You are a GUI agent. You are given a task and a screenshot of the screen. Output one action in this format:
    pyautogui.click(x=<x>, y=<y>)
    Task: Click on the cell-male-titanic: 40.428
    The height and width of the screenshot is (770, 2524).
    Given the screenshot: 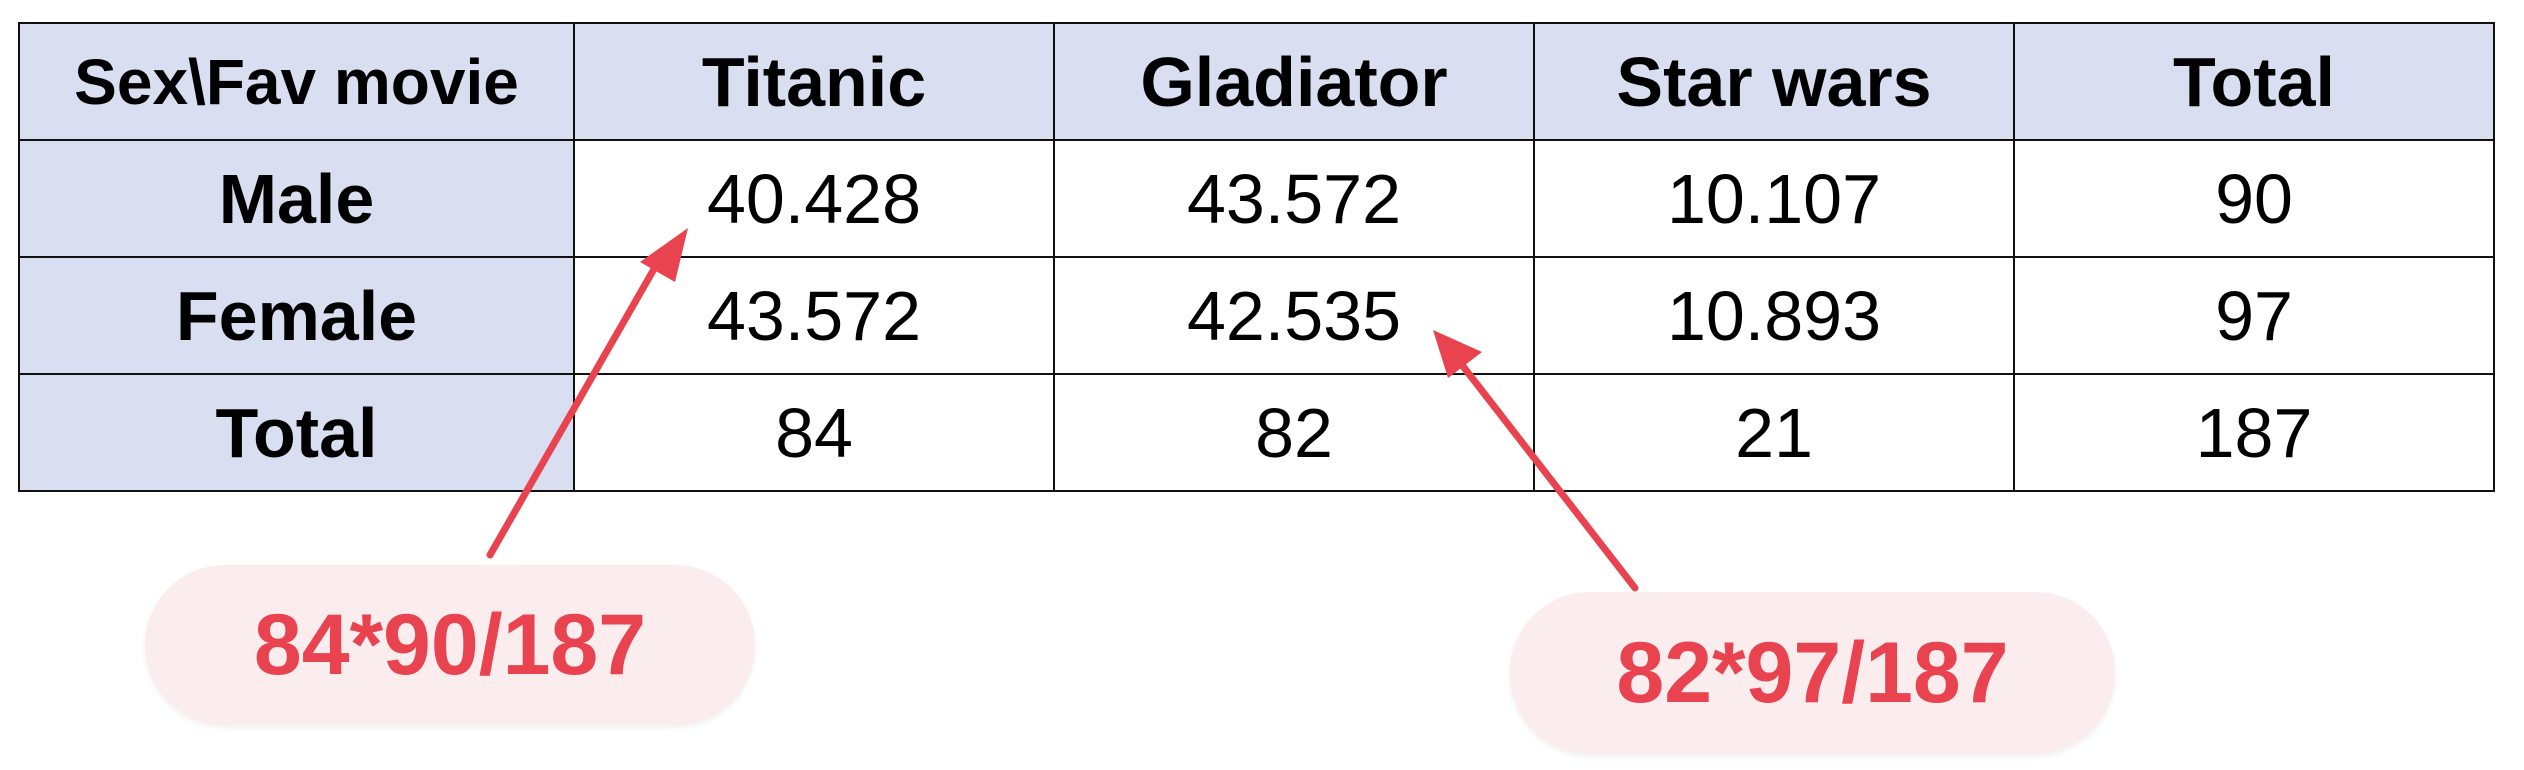 What is the action you would take?
    pyautogui.click(x=814, y=198)
    